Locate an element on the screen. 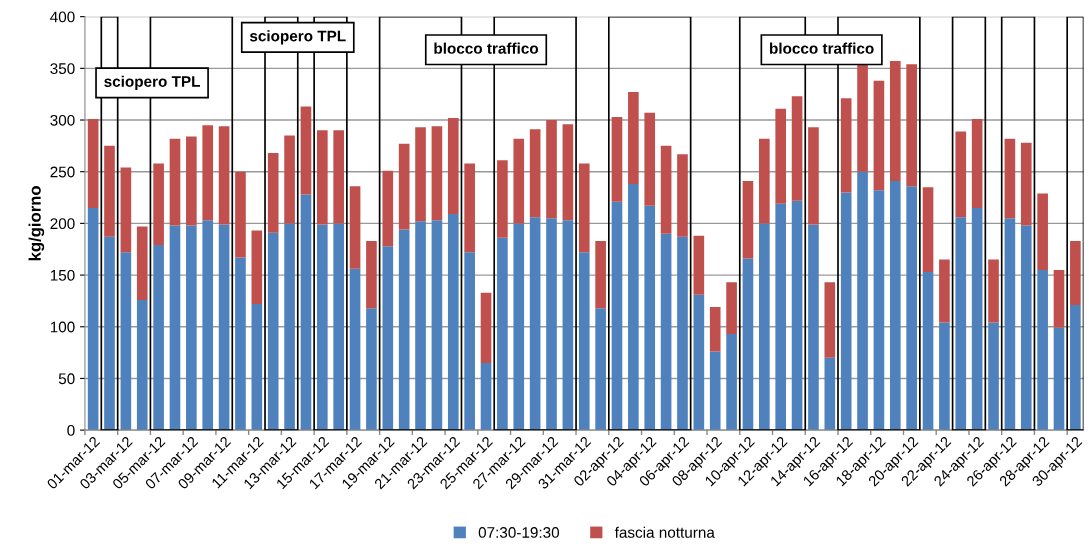 This screenshot has height=555, width=1089. y-axis-title: kg/giorno is located at coordinates (36, 223).